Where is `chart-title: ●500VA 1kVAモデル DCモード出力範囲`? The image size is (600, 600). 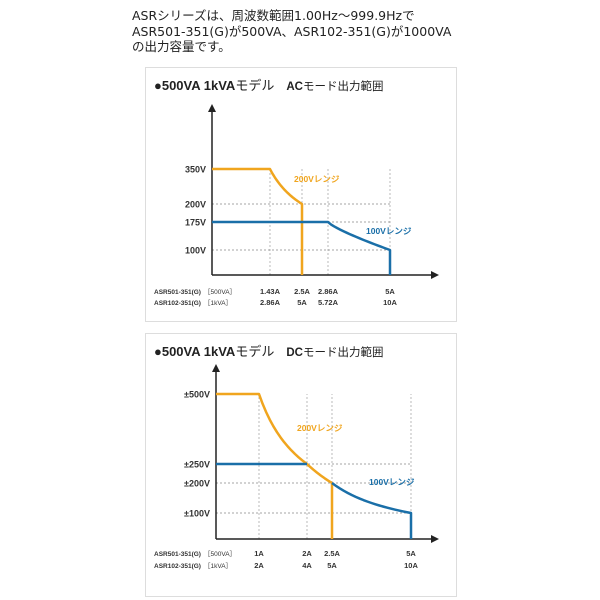 chart-title: ●500VA 1kVAモデル DCモード出力範囲 is located at coordinates (268, 351).